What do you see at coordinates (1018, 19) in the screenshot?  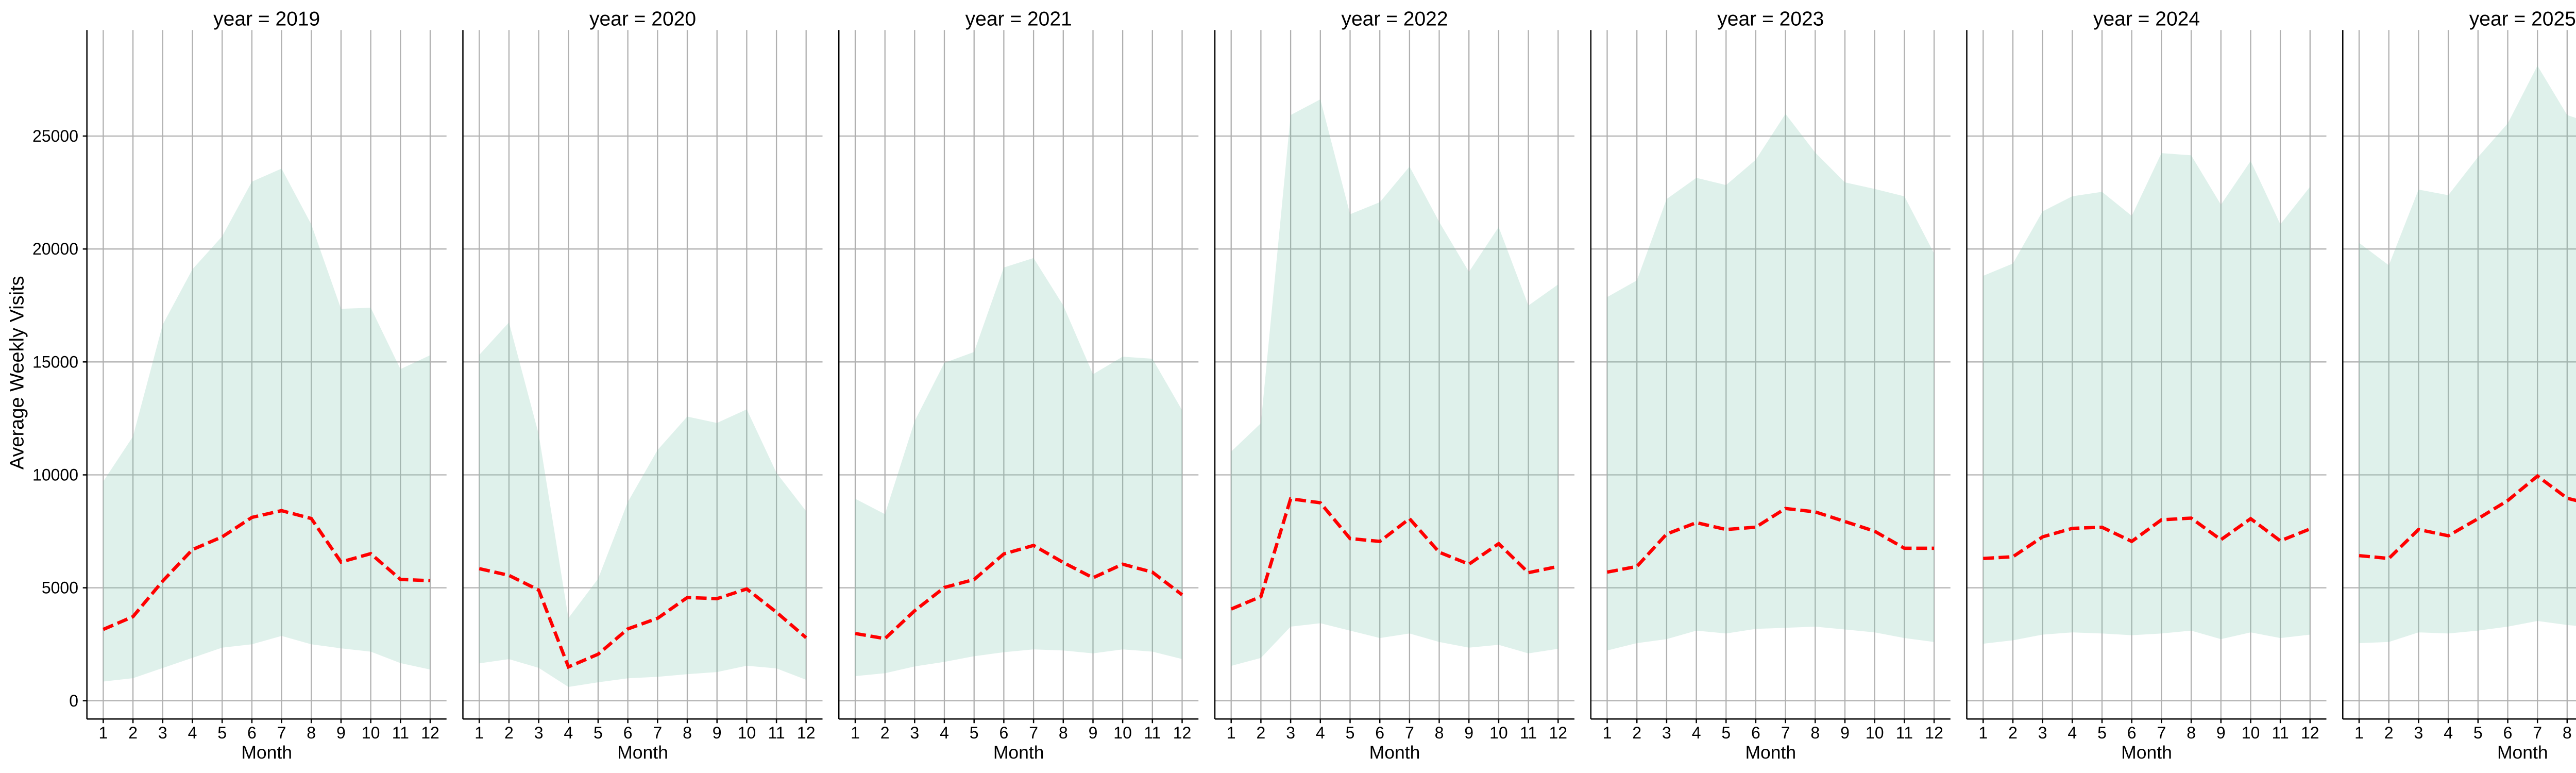 I see `svg-text: year = 2021` at bounding box center [1018, 19].